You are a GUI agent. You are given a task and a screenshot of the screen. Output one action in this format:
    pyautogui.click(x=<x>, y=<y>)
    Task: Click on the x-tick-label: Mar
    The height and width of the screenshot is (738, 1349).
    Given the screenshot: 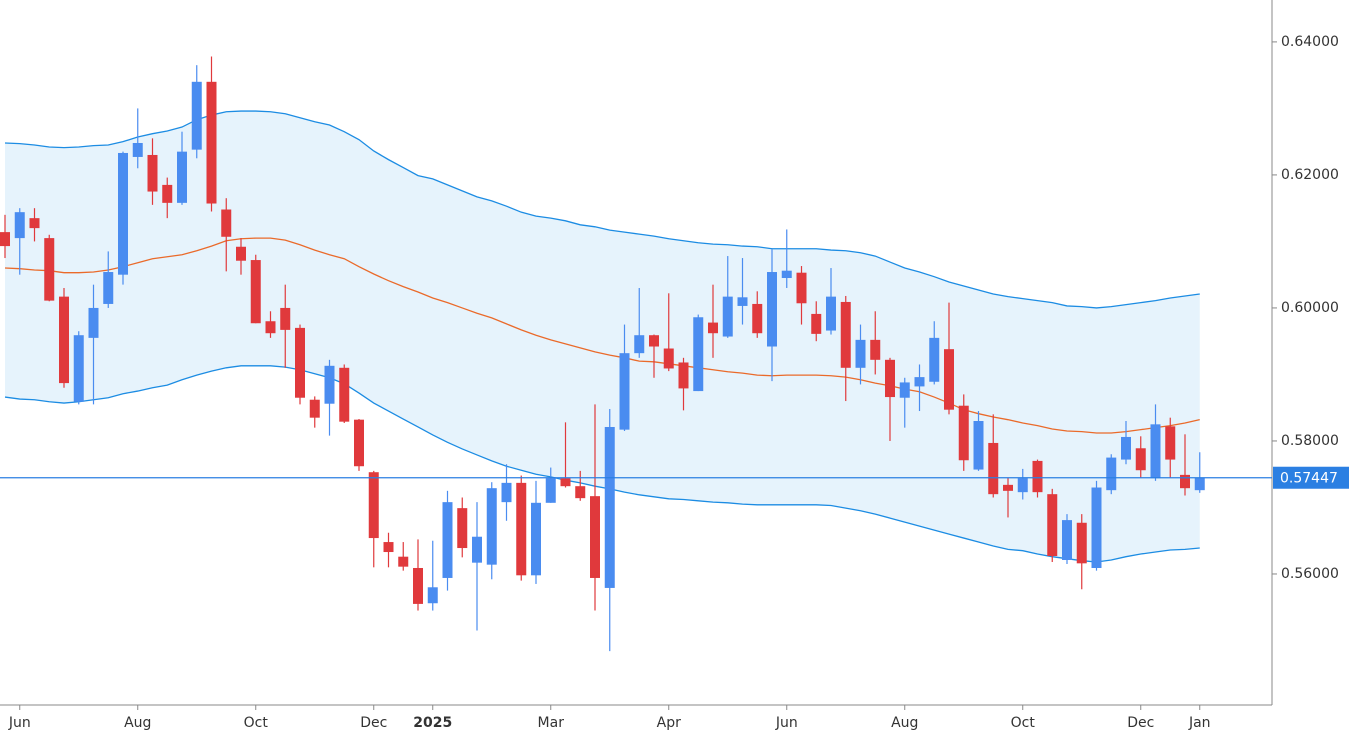 What is the action you would take?
    pyautogui.click(x=551, y=723)
    